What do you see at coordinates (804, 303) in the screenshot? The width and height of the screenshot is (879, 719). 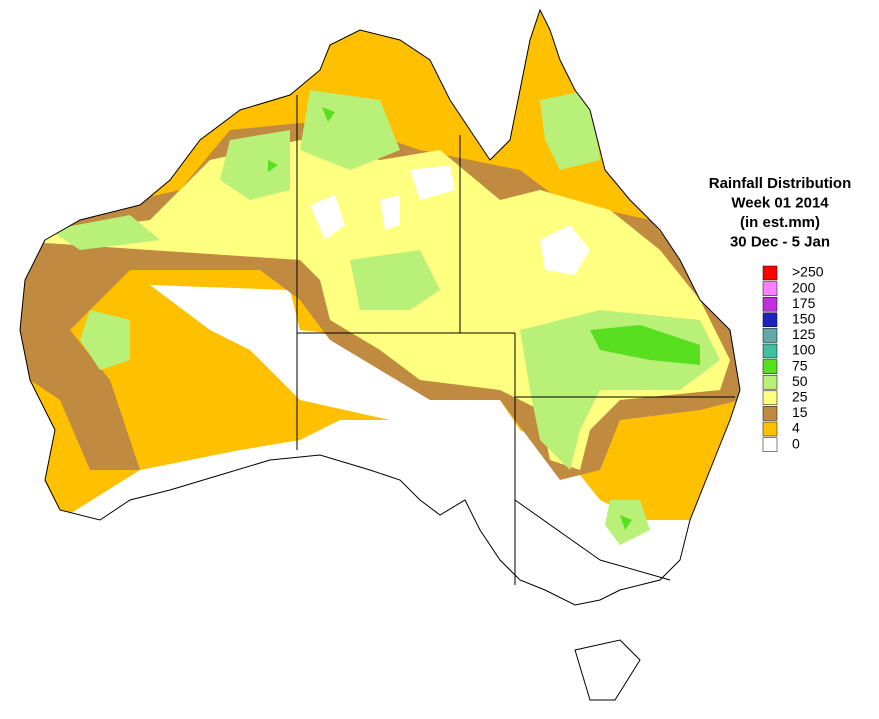 I see `legend-label: 175` at bounding box center [804, 303].